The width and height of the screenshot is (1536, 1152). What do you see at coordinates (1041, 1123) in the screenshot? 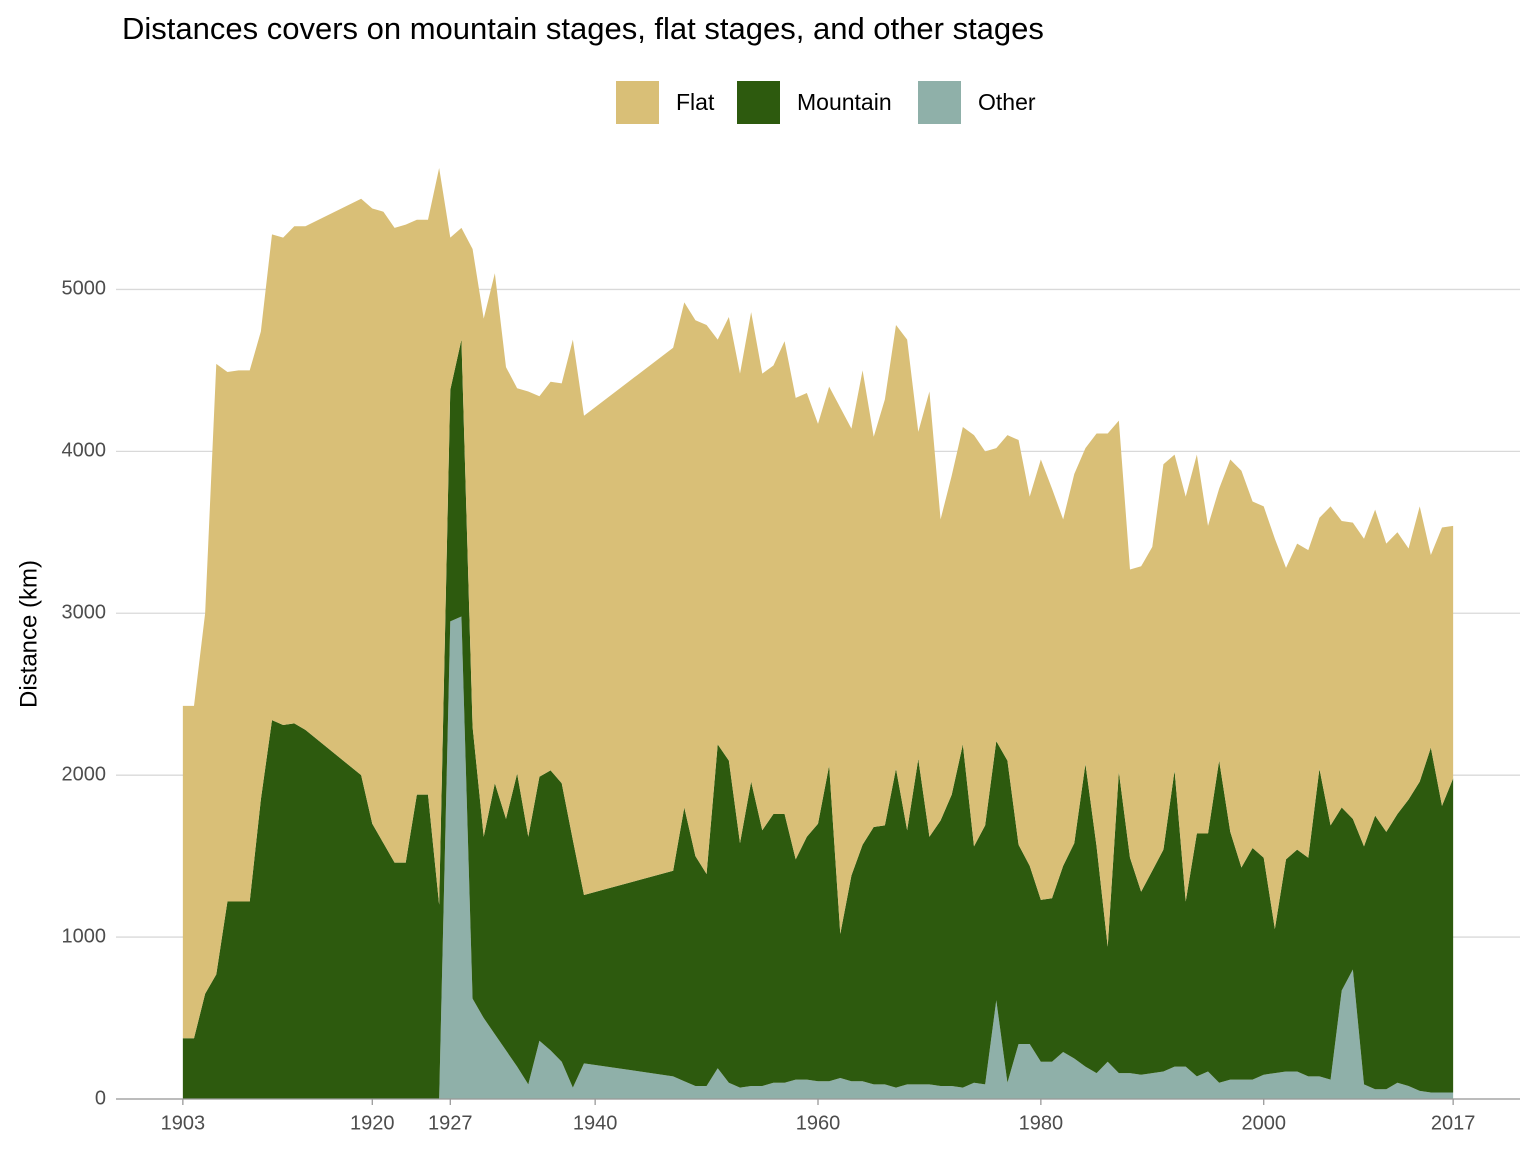
I see `x-tick-label: 1980` at bounding box center [1041, 1123].